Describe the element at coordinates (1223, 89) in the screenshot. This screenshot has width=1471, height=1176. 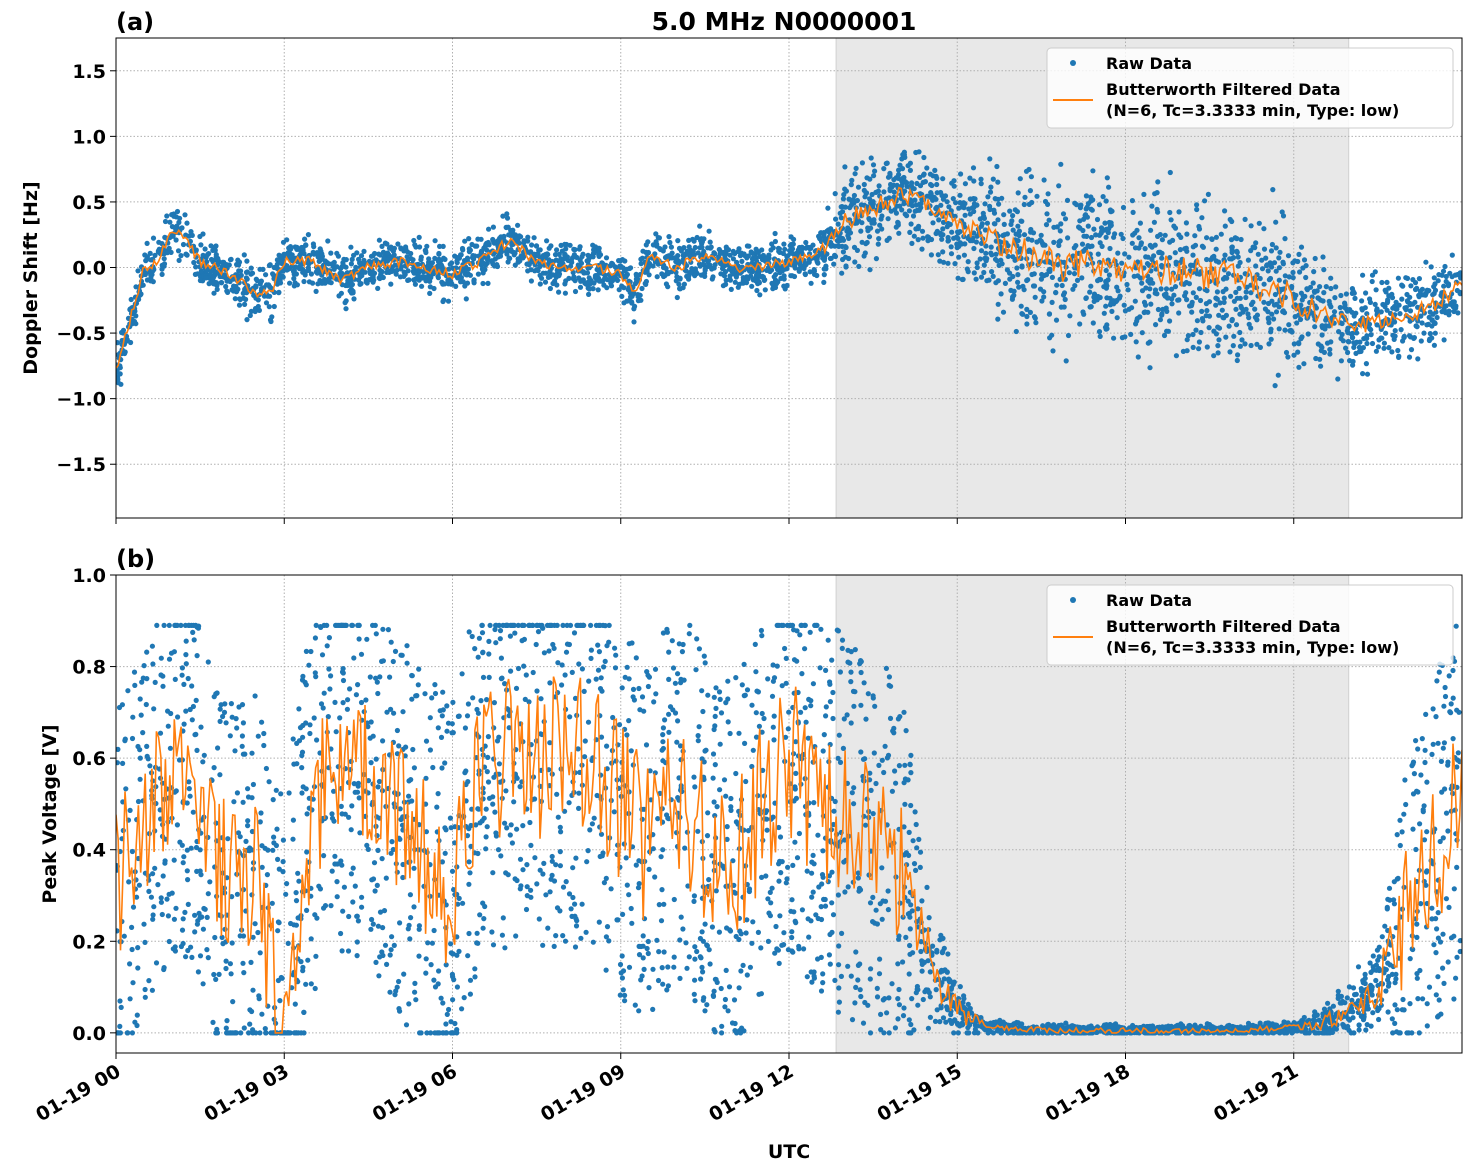
I see `legend-label-filtered: Butterworth Filtered Data` at that location.